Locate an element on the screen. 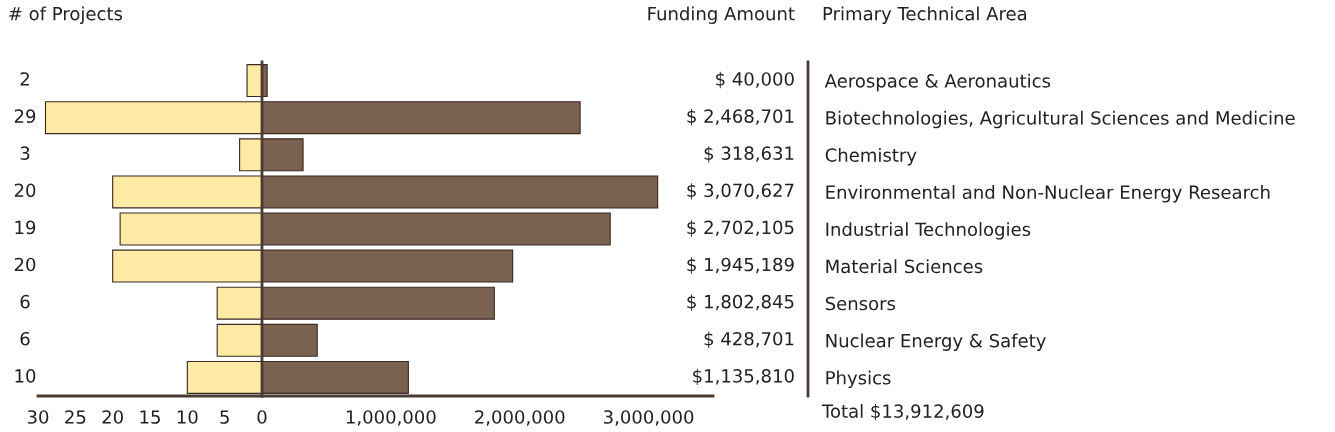 This screenshot has width=1335, height=432. data-label: $ 1,945,189 is located at coordinates (740, 265).